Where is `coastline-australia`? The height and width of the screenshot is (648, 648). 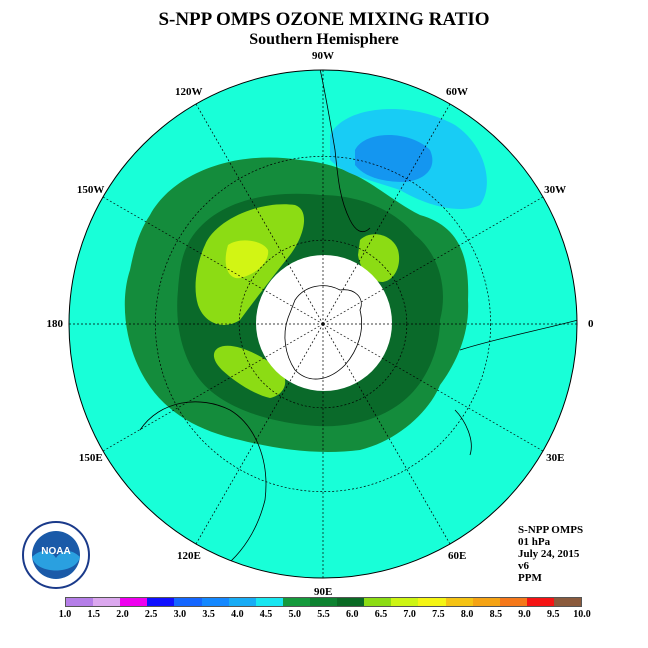
coastline-australia is located at coordinates (203, 489).